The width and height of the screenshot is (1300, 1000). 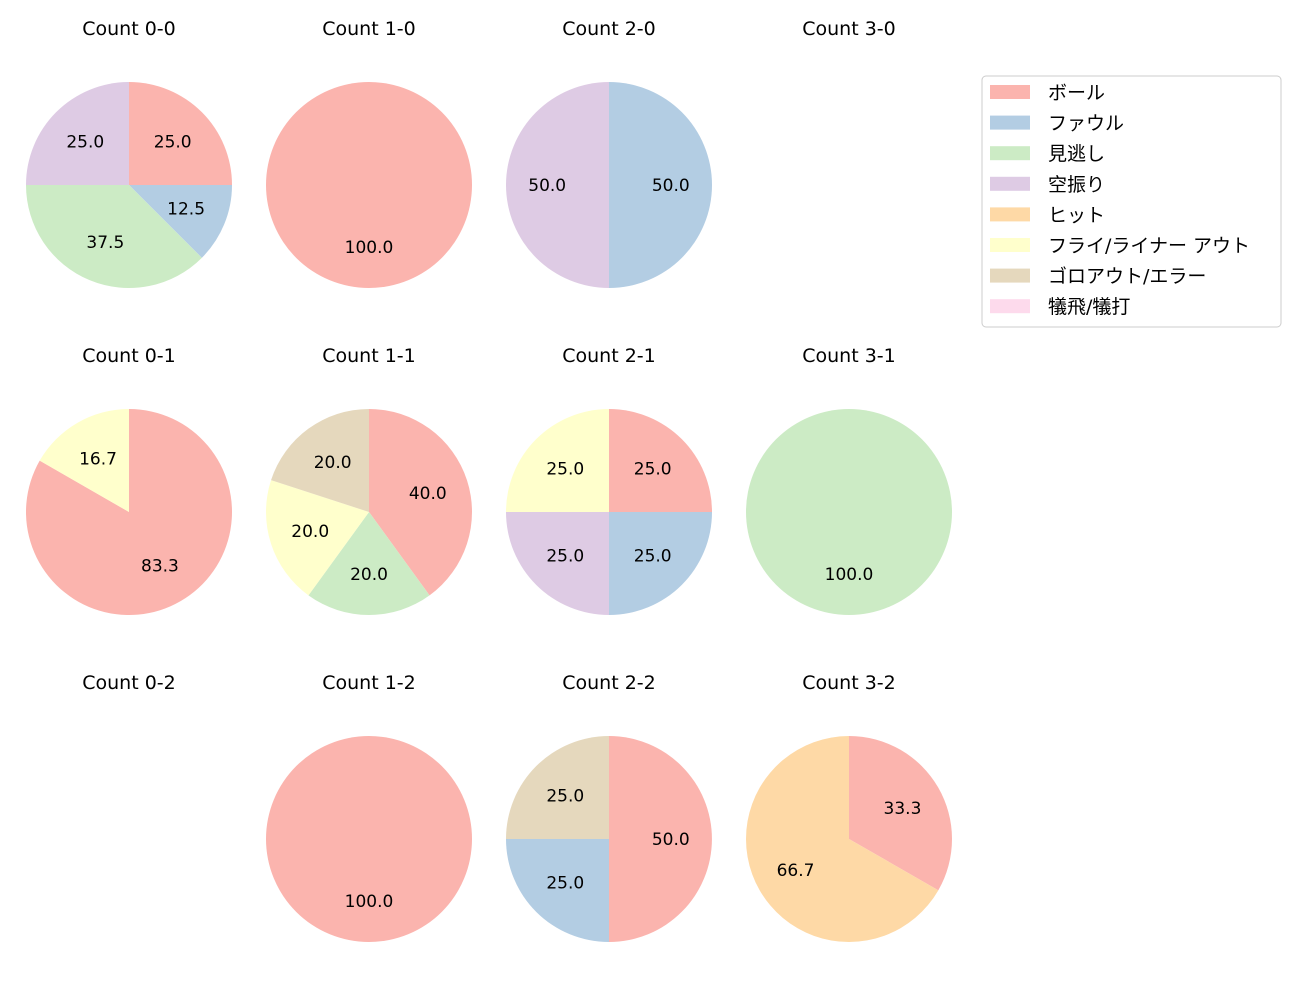 What do you see at coordinates (1127, 277) in the screenshot?
I see `legend-entry: ゴロアウト/エラー` at bounding box center [1127, 277].